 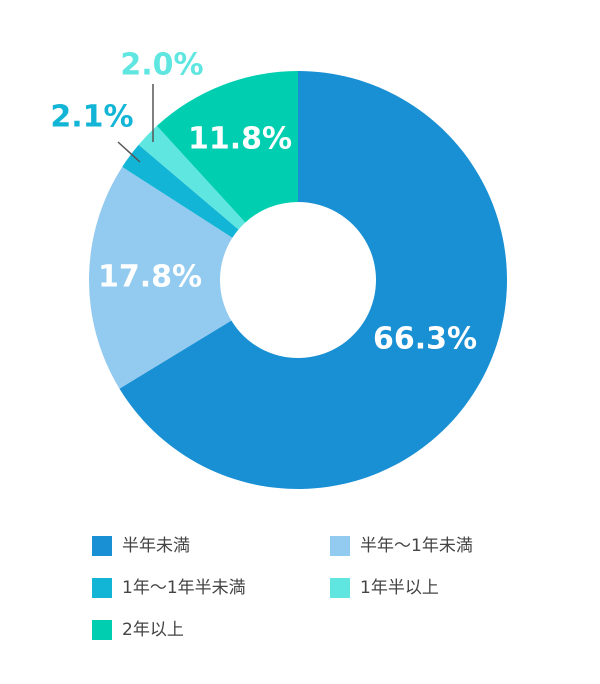 What do you see at coordinates (240, 139) in the screenshot?
I see `value-label: 11.8%` at bounding box center [240, 139].